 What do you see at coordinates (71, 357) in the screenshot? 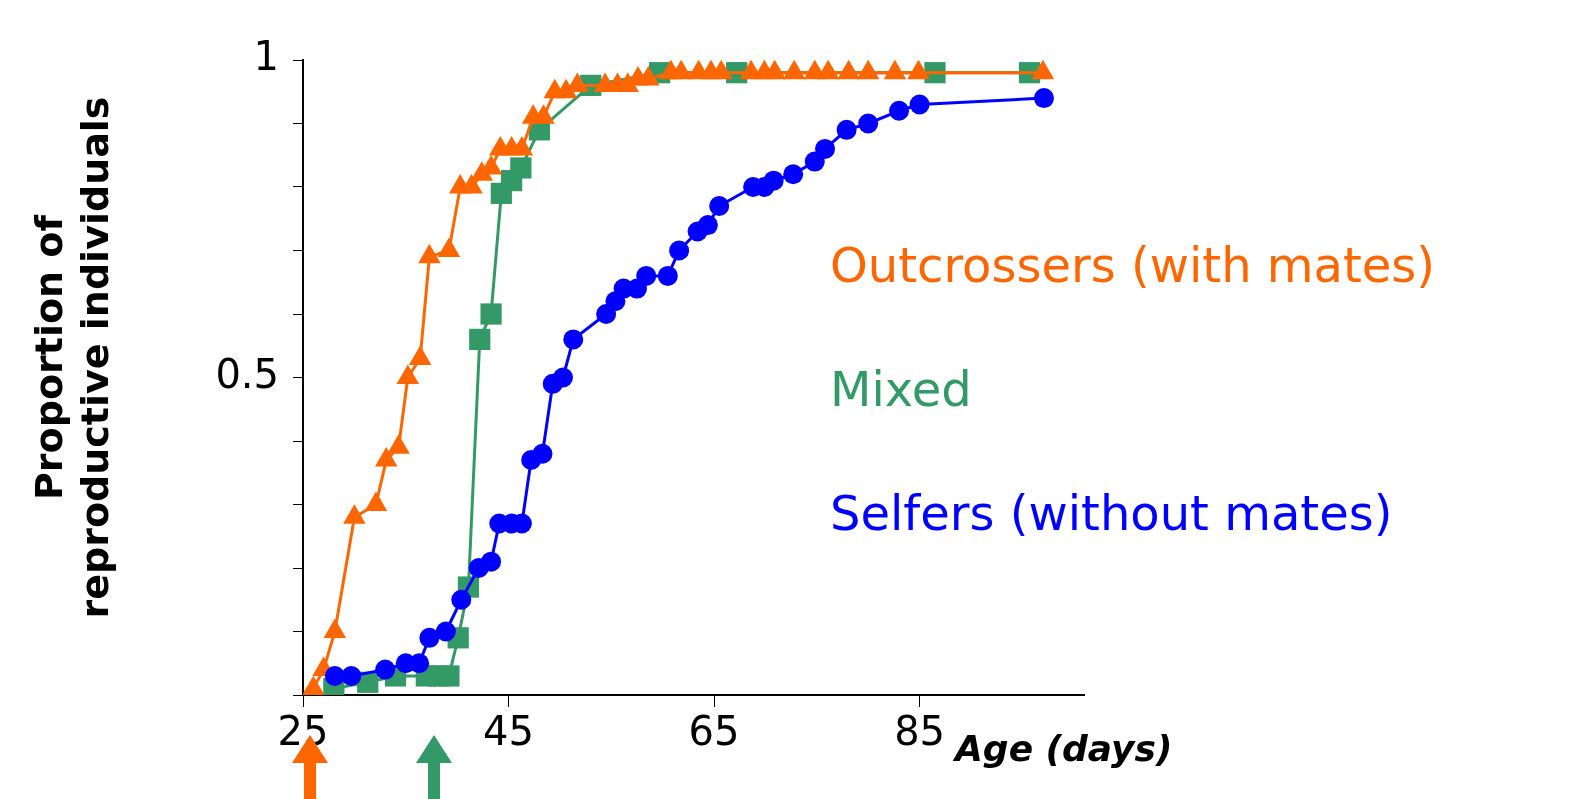
I see `y-axis-title: Proportion of reproductive individuals` at bounding box center [71, 357].